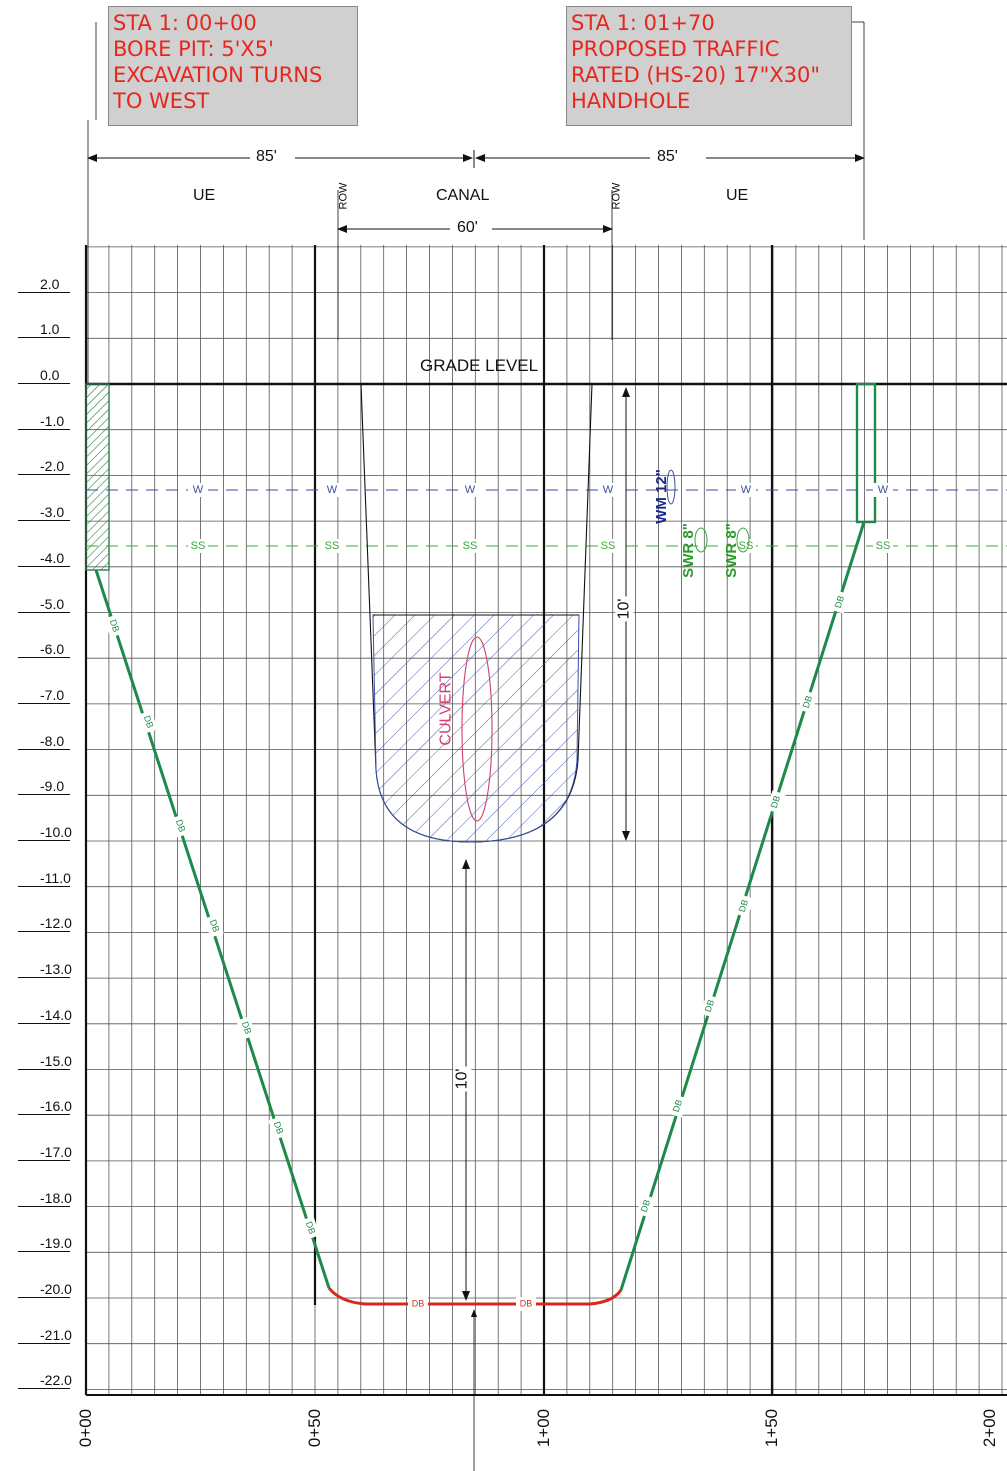 The image size is (1007, 1471). What do you see at coordinates (44, 376) in the screenshot?
I see `elevation-label: 0.0` at bounding box center [44, 376].